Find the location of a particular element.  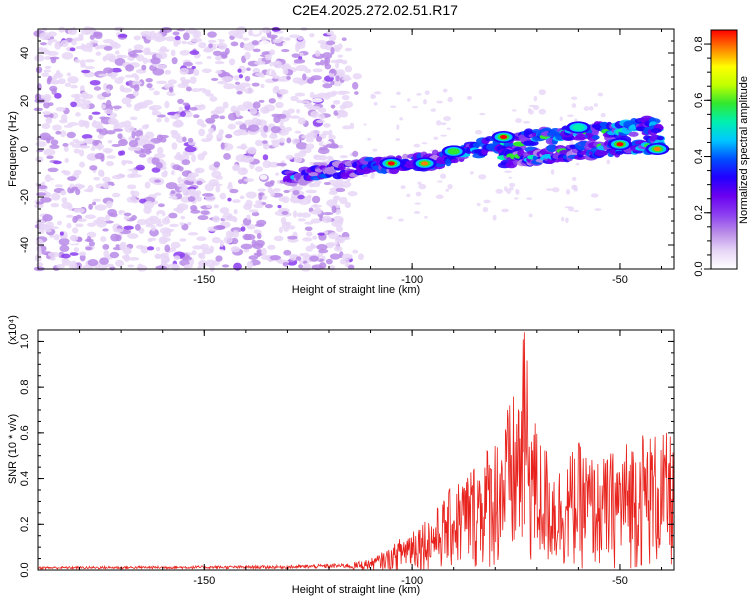

snr-y-axis-label: SNR (10 * v/v) is located at coordinates (13, 449).